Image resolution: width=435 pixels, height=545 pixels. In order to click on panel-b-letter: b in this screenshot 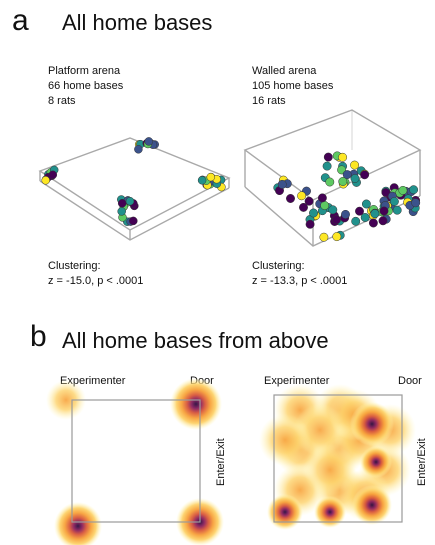, I will do `click(38, 336)`.